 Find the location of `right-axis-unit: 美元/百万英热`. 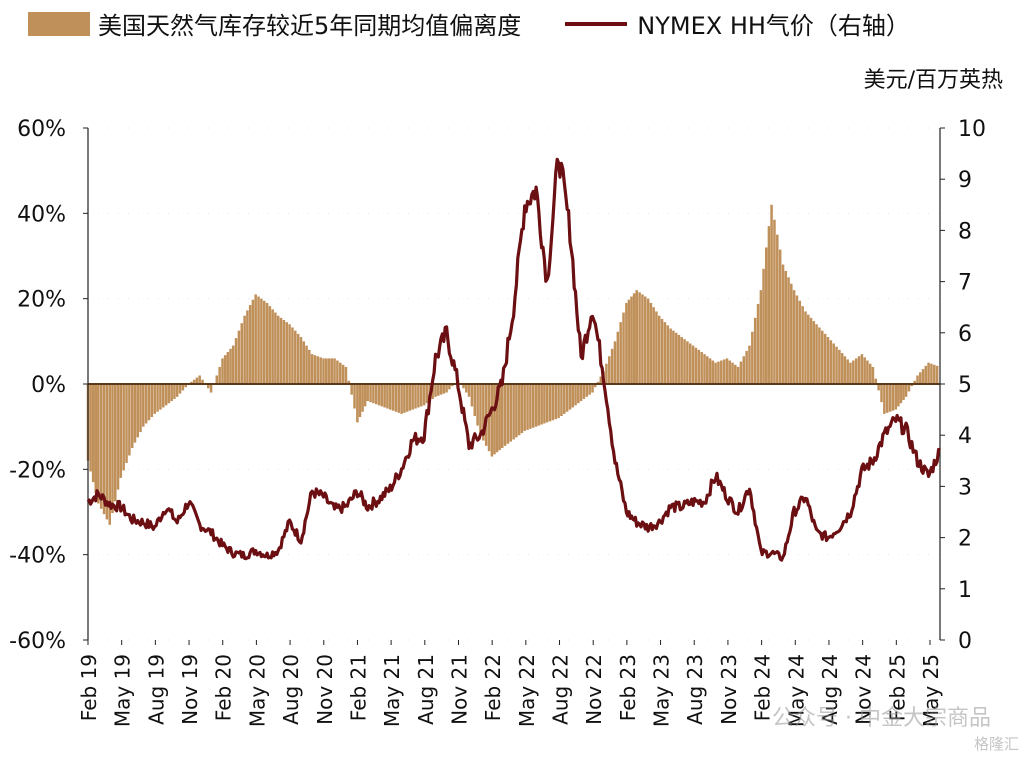

right-axis-unit: 美元/百万英热 is located at coordinates (933, 80).